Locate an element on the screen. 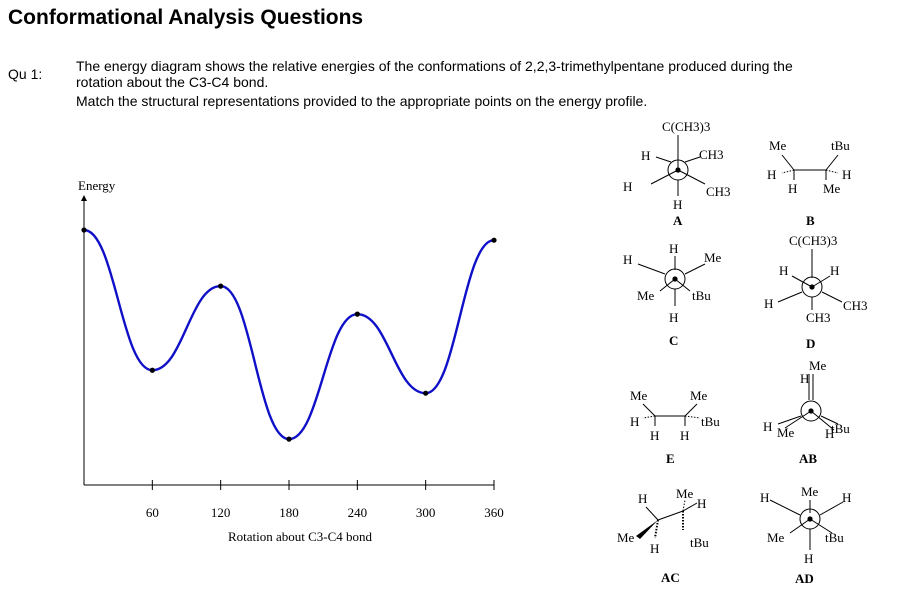 The height and width of the screenshot is (594, 911). ac-top: Me is located at coordinates (685, 493).